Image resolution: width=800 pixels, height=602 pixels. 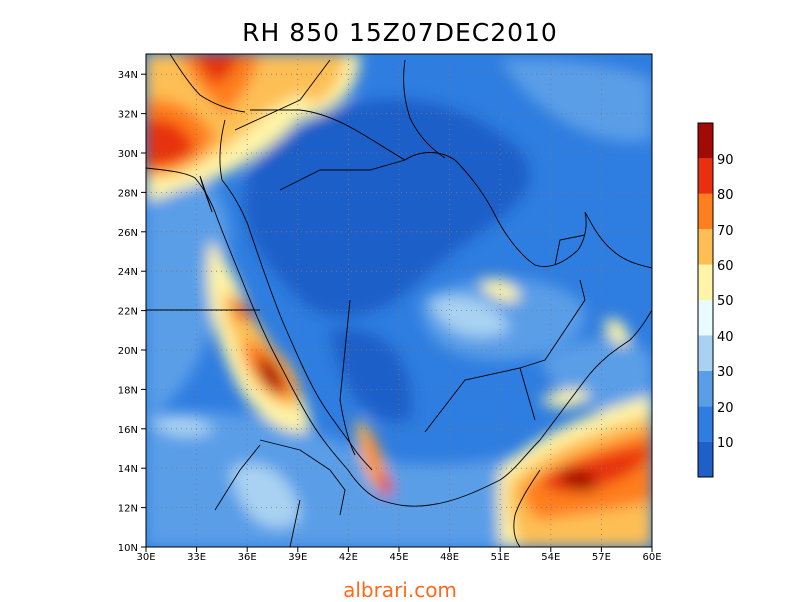 I want to click on x-tick-label: 54E, so click(x=550, y=557).